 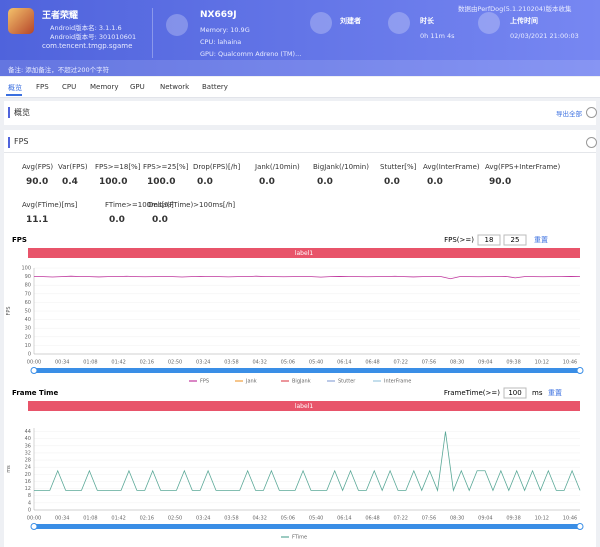 What do you see at coordinates (28, 439) in the screenshot?
I see `y-tick-label: 40` at bounding box center [28, 439].